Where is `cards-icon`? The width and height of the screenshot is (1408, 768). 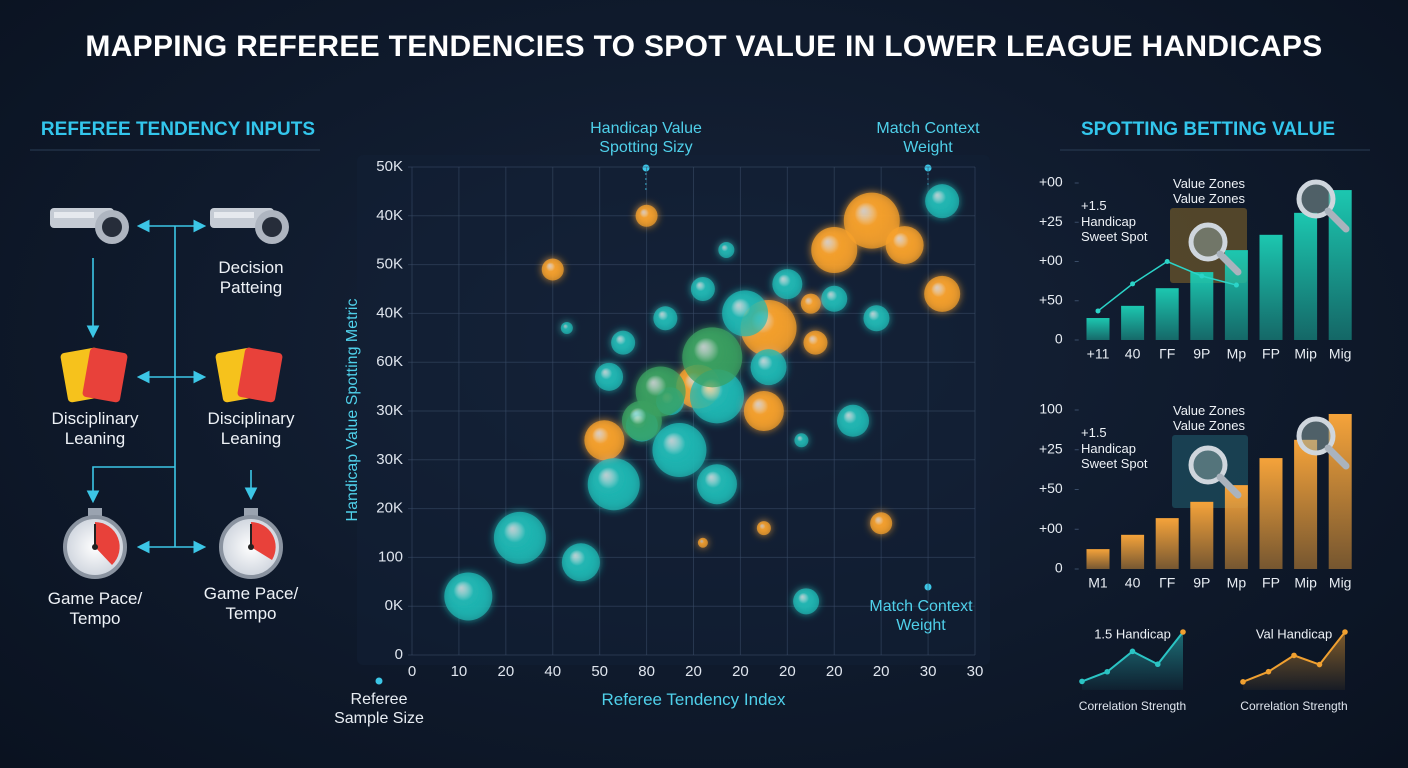 cards-icon is located at coordinates (249, 375).